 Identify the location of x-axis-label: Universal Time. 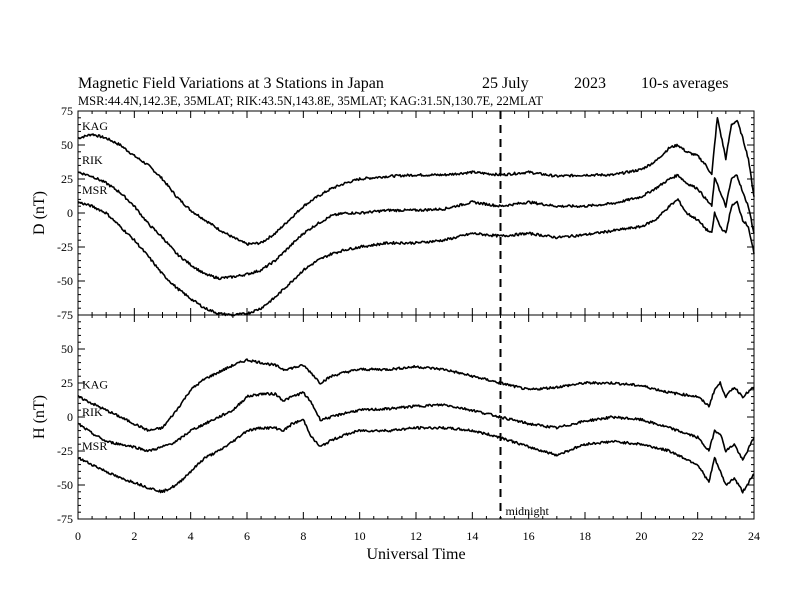
(415, 554).